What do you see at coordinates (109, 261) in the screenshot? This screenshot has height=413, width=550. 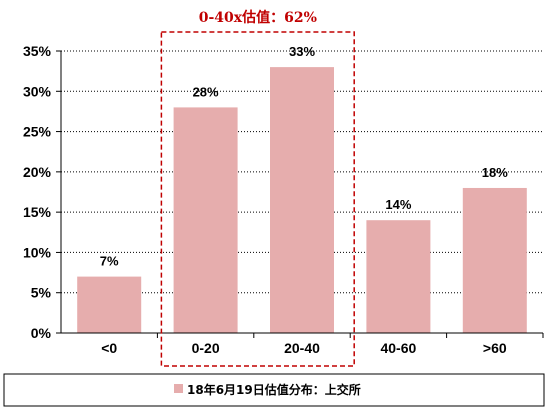 I see `data-label: 7%` at bounding box center [109, 261].